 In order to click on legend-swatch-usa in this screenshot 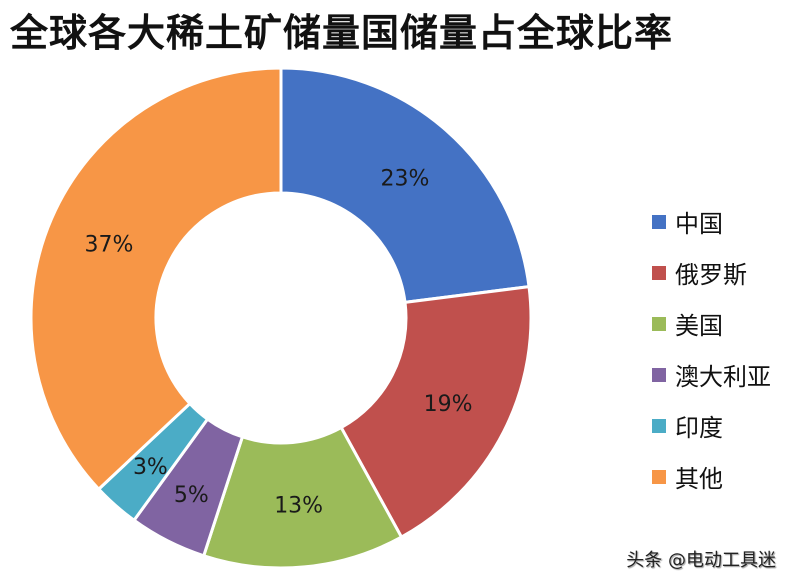, I will do `click(659, 323)`.